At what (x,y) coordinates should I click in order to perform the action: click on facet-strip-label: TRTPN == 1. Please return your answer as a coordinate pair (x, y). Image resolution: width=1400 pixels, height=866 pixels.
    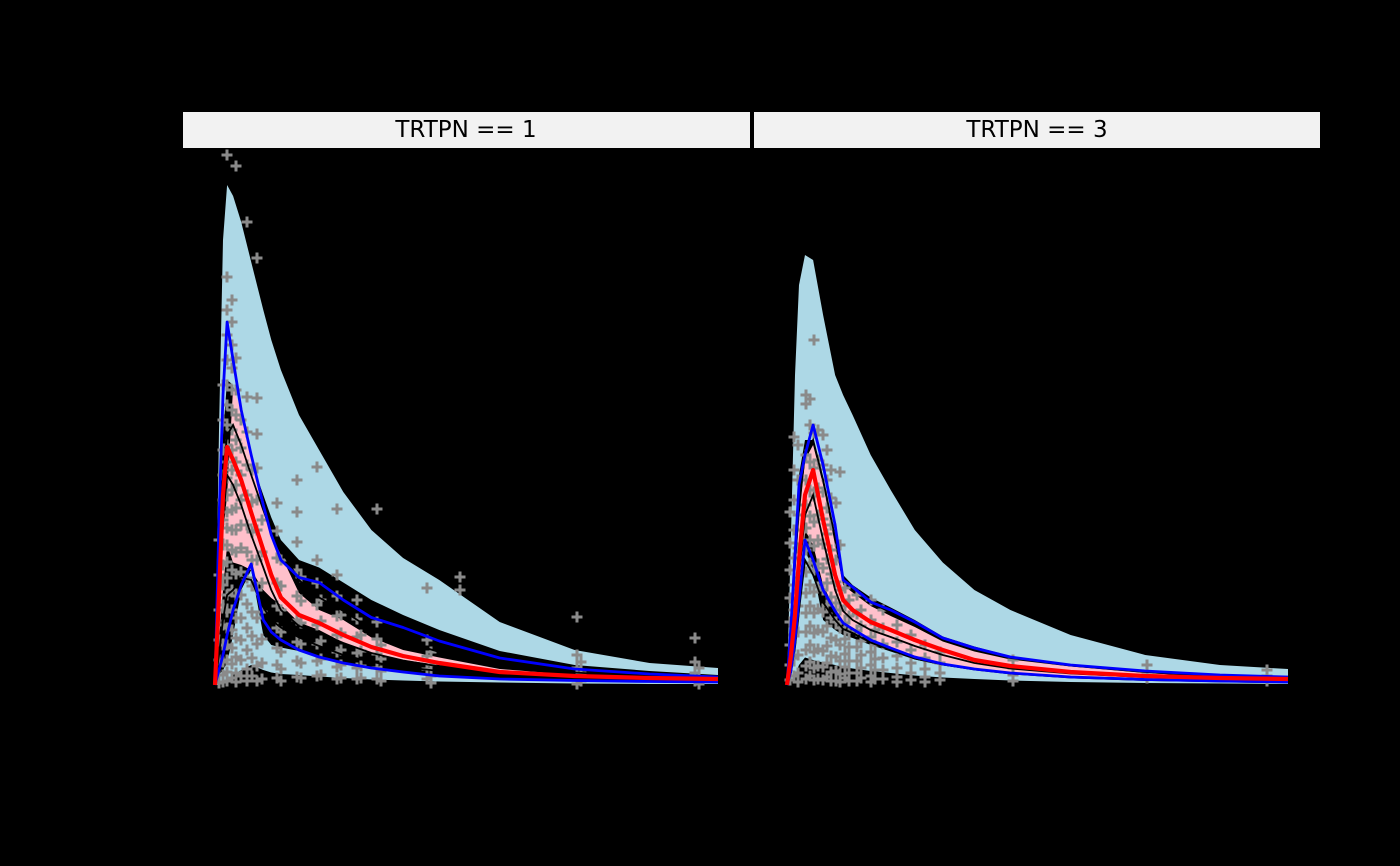
    Looking at the image, I should click on (465, 130).